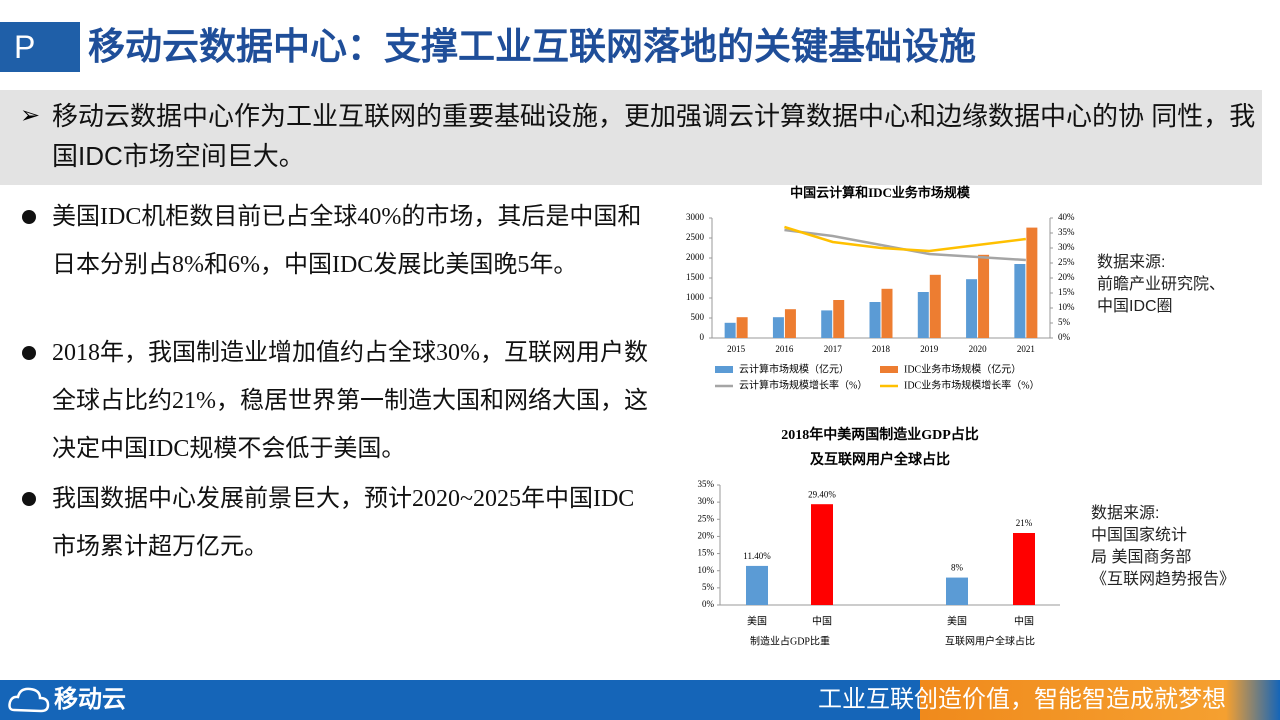  I want to click on legend-label: IDC业务市场规模（亿元）, so click(962, 368).